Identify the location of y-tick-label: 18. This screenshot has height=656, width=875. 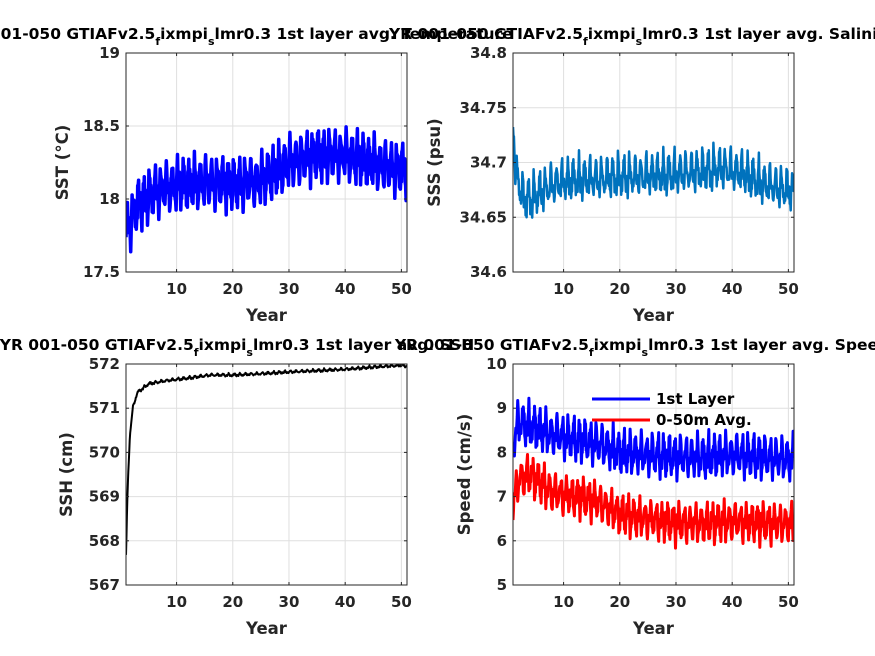
(109, 199).